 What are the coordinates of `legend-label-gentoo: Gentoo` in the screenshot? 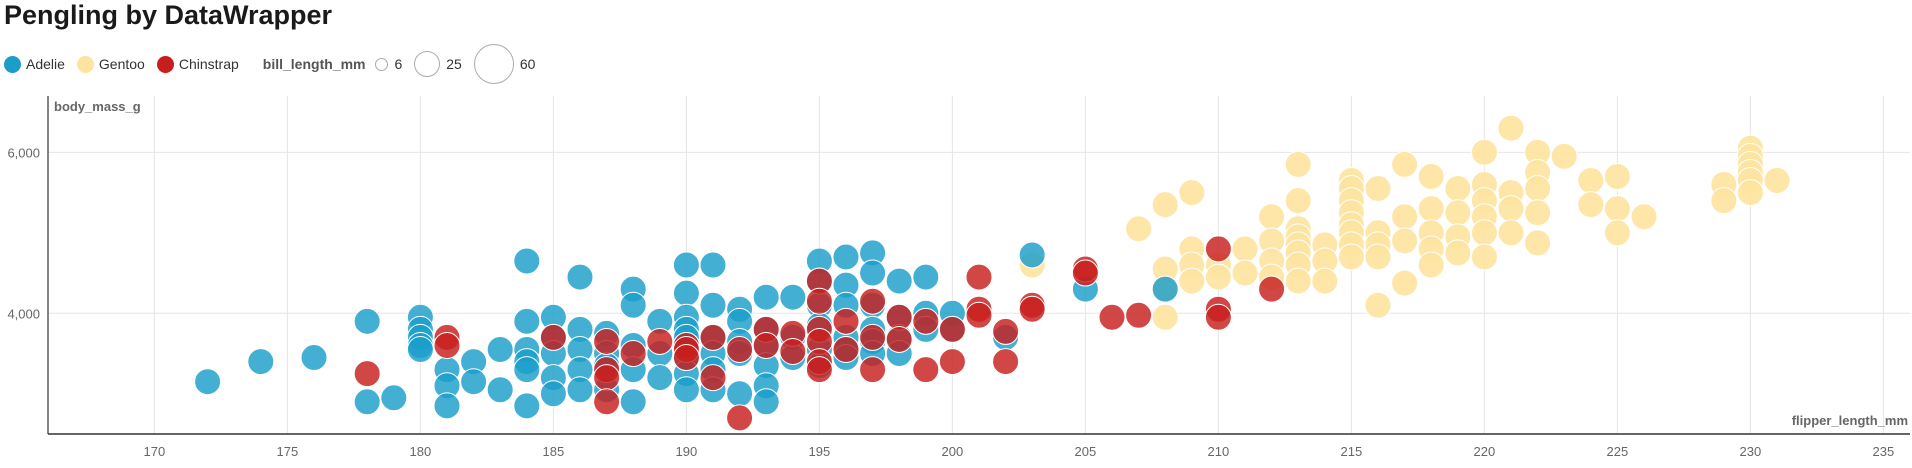 It's located at (121, 64).